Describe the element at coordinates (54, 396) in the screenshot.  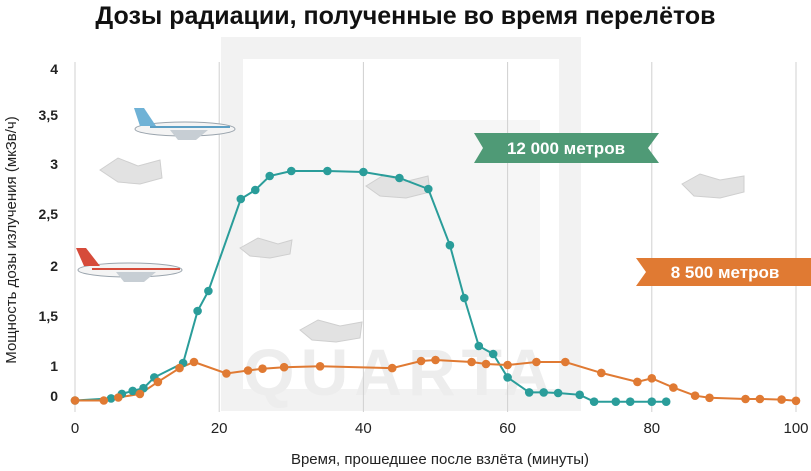
I see `y-tick-label: 0` at that location.